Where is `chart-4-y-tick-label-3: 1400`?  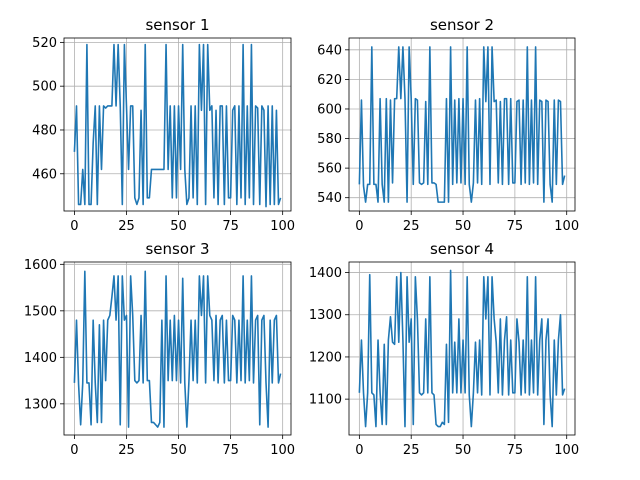 chart-4-y-tick-label-3: 1400 is located at coordinates (325, 273).